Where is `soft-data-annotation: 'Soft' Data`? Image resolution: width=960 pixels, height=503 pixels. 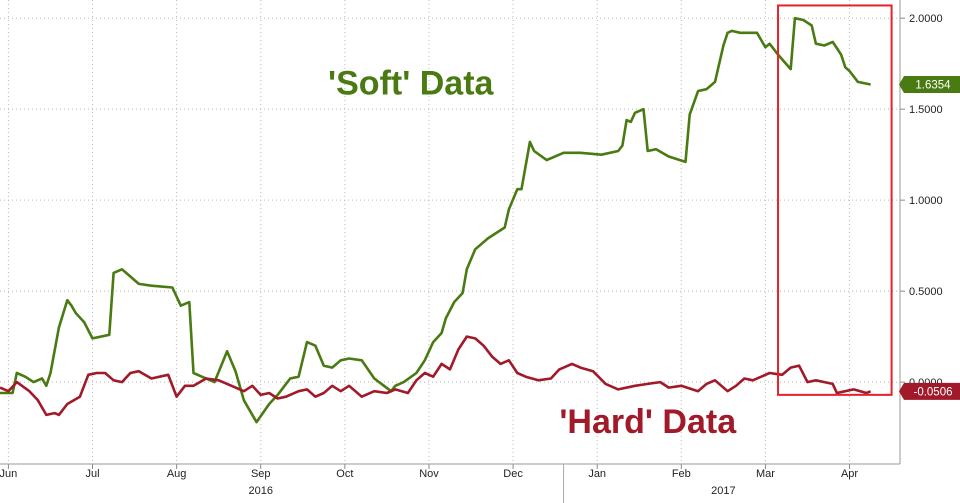
soft-data-annotation: 'Soft' Data is located at coordinates (411, 84).